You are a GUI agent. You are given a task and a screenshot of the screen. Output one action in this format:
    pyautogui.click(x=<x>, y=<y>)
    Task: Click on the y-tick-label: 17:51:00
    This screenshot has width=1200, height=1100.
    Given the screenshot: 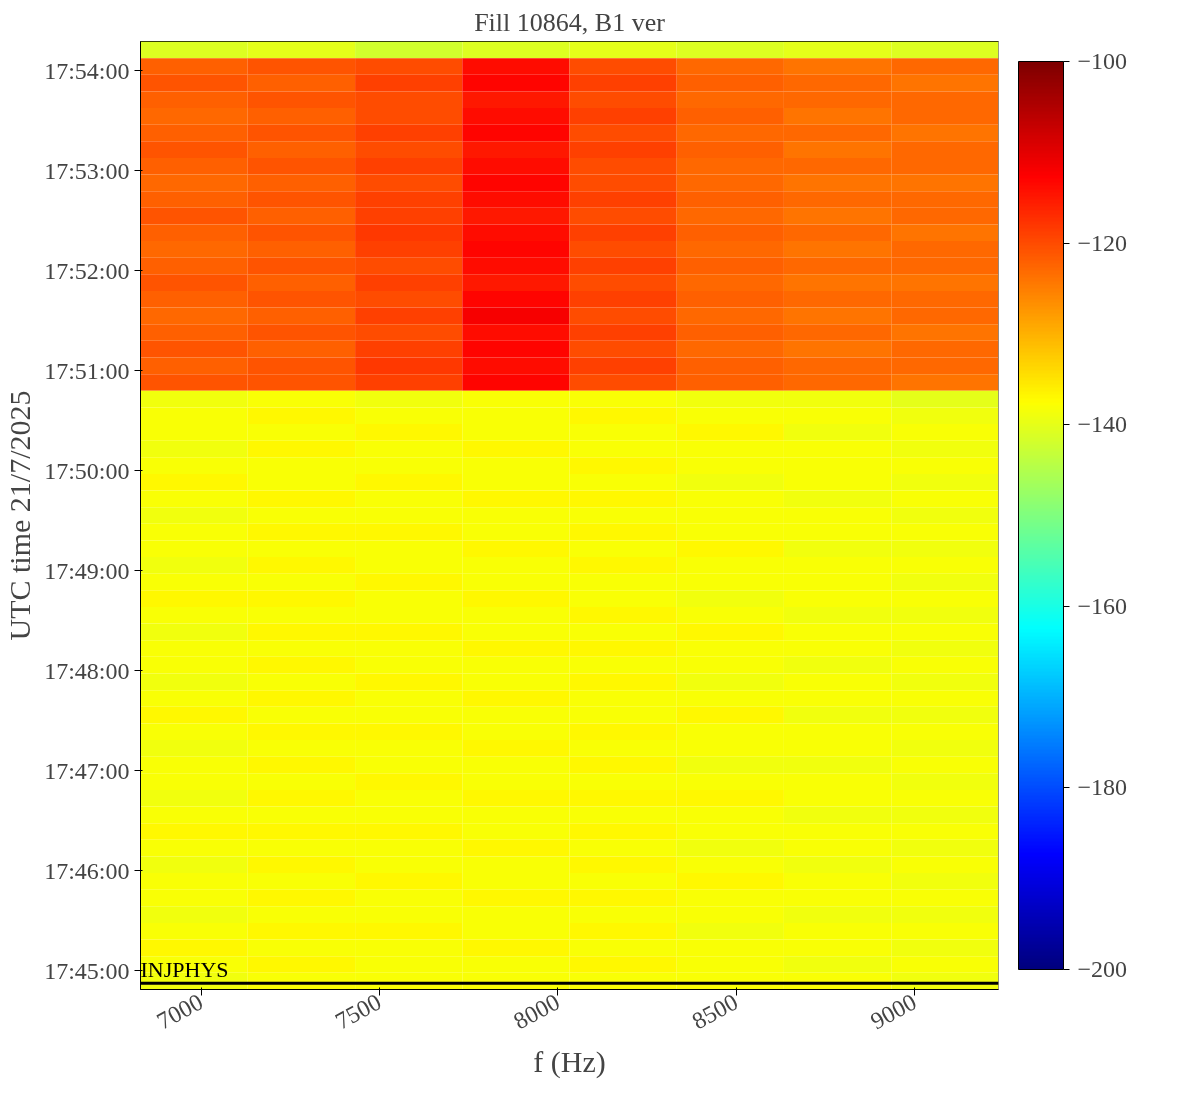 What is the action you would take?
    pyautogui.click(x=87, y=370)
    